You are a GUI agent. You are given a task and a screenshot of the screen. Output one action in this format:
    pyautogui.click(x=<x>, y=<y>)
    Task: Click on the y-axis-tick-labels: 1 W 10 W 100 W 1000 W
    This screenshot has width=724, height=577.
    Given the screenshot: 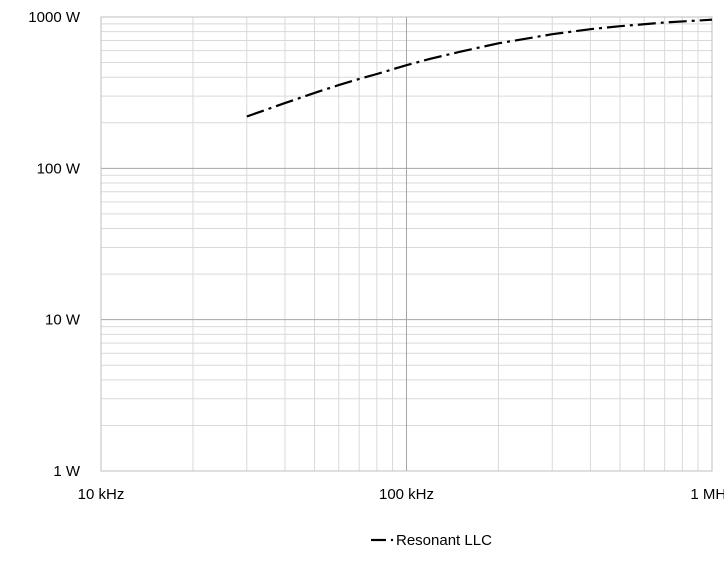 What is the action you would take?
    pyautogui.click(x=54, y=244)
    